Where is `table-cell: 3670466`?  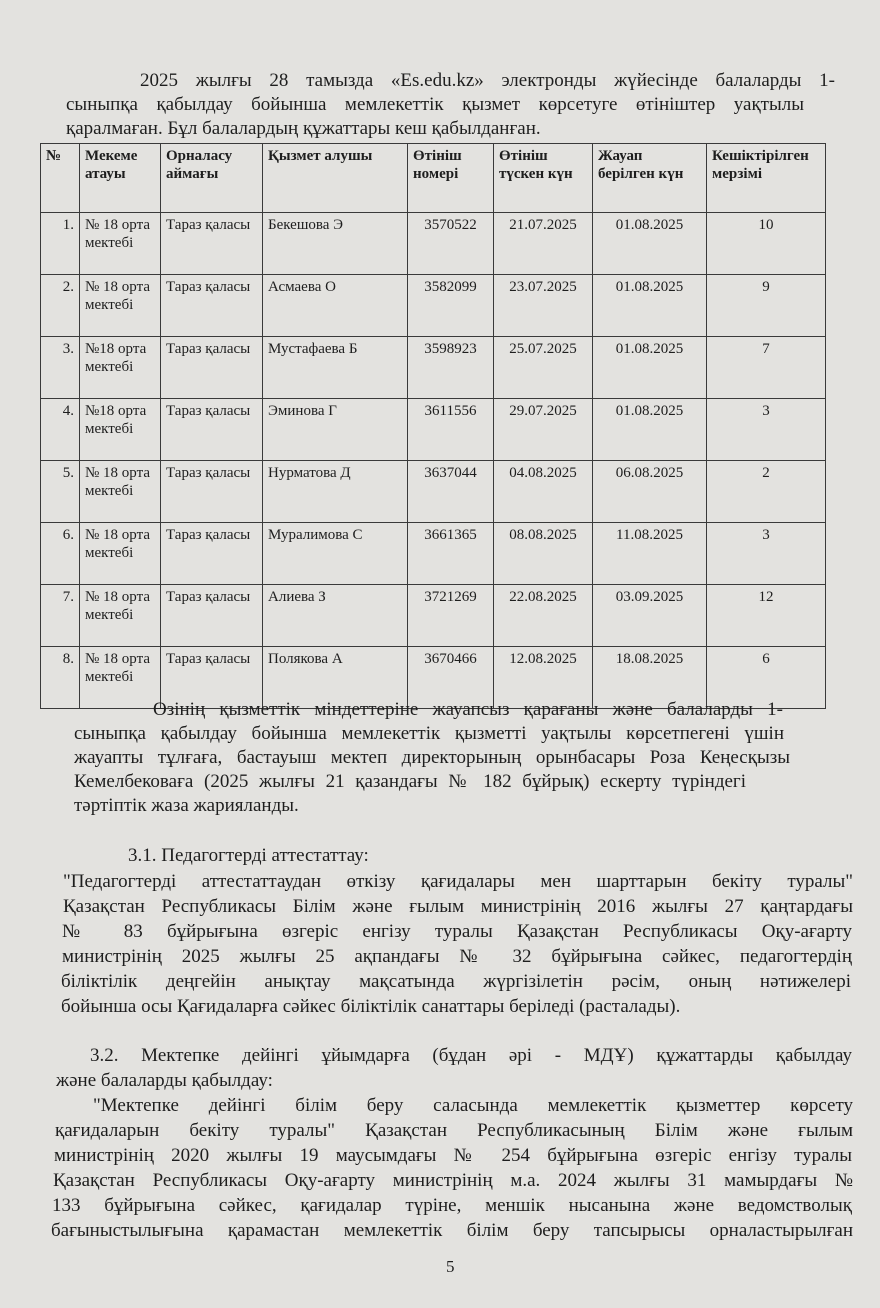
table-cell: 3670466 is located at coordinates (450, 677).